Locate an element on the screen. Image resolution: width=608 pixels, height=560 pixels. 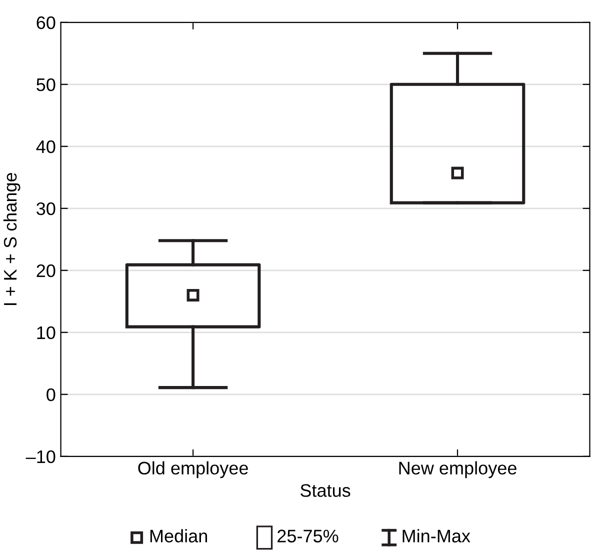
y-tick-label: 10 is located at coordinates (46, 333).